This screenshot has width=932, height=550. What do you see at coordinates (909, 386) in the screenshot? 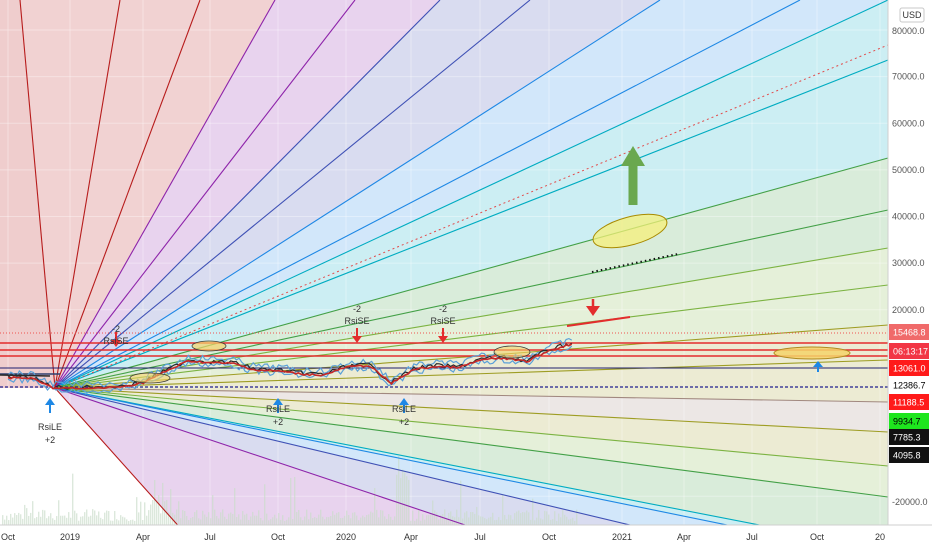
I see `price-badge-label: 12386.7` at bounding box center [909, 386].